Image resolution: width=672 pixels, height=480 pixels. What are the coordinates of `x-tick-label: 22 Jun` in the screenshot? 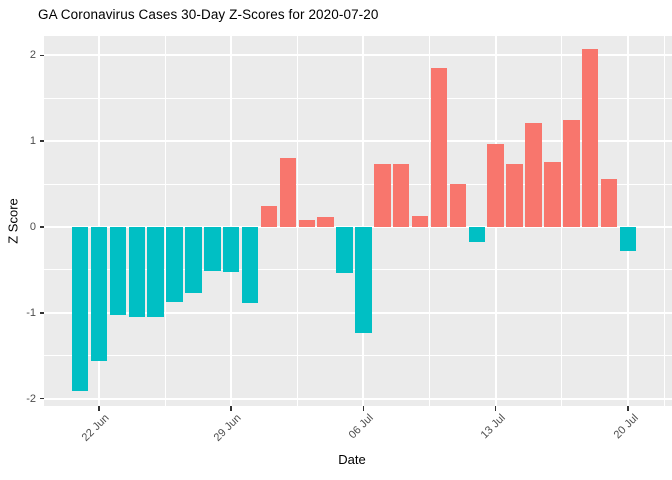 It's located at (95, 428).